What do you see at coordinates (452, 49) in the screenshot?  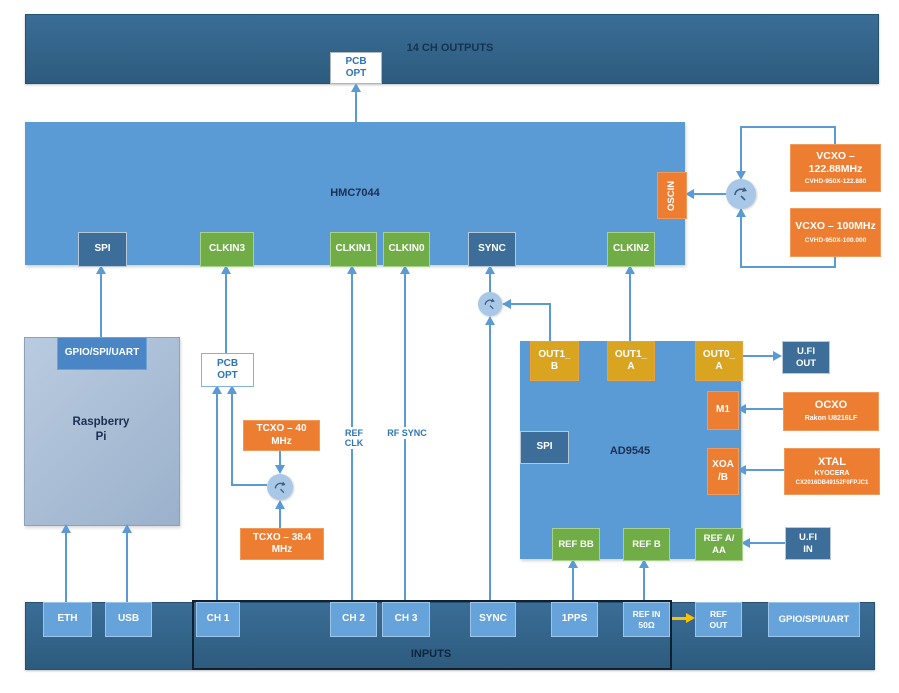 I see `outputs-bar` at bounding box center [452, 49].